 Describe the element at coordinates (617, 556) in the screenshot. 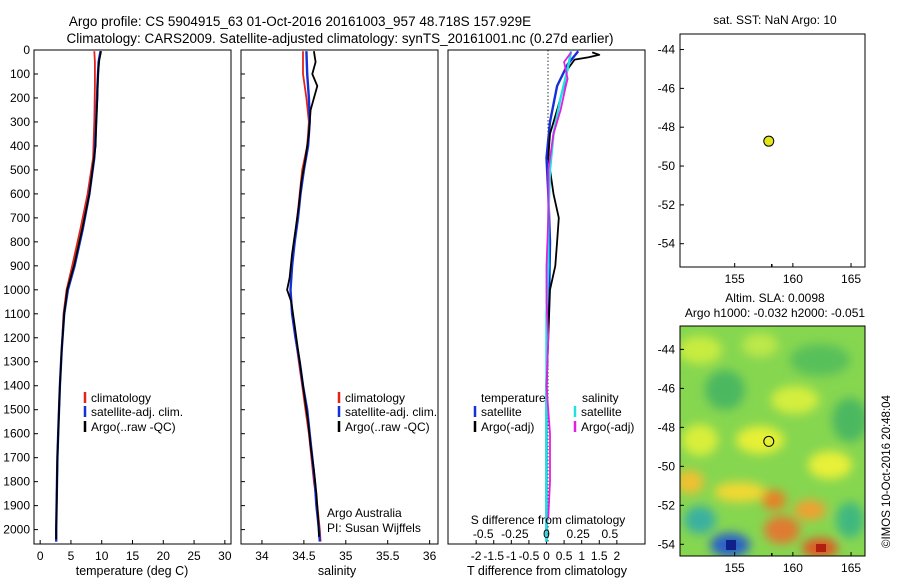

I see `x-tick-label: 2` at that location.